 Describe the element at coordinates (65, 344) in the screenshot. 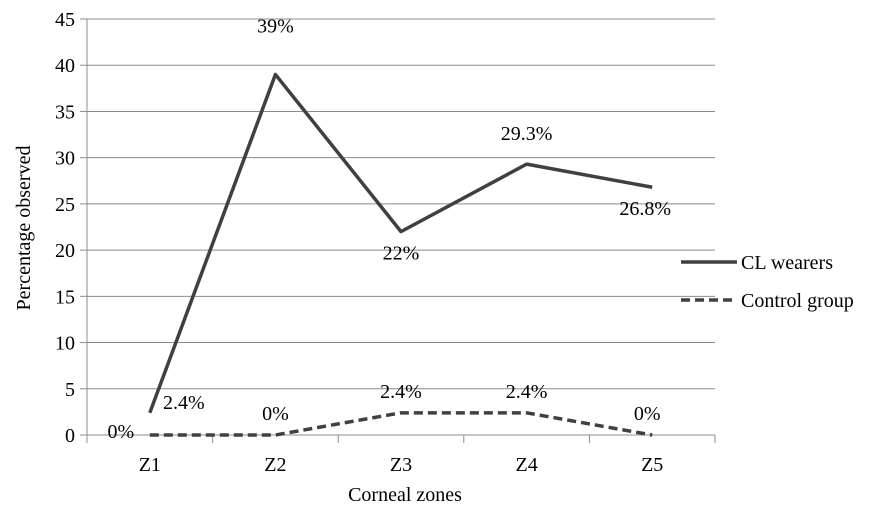

I see `y-tick-label: 10` at that location.